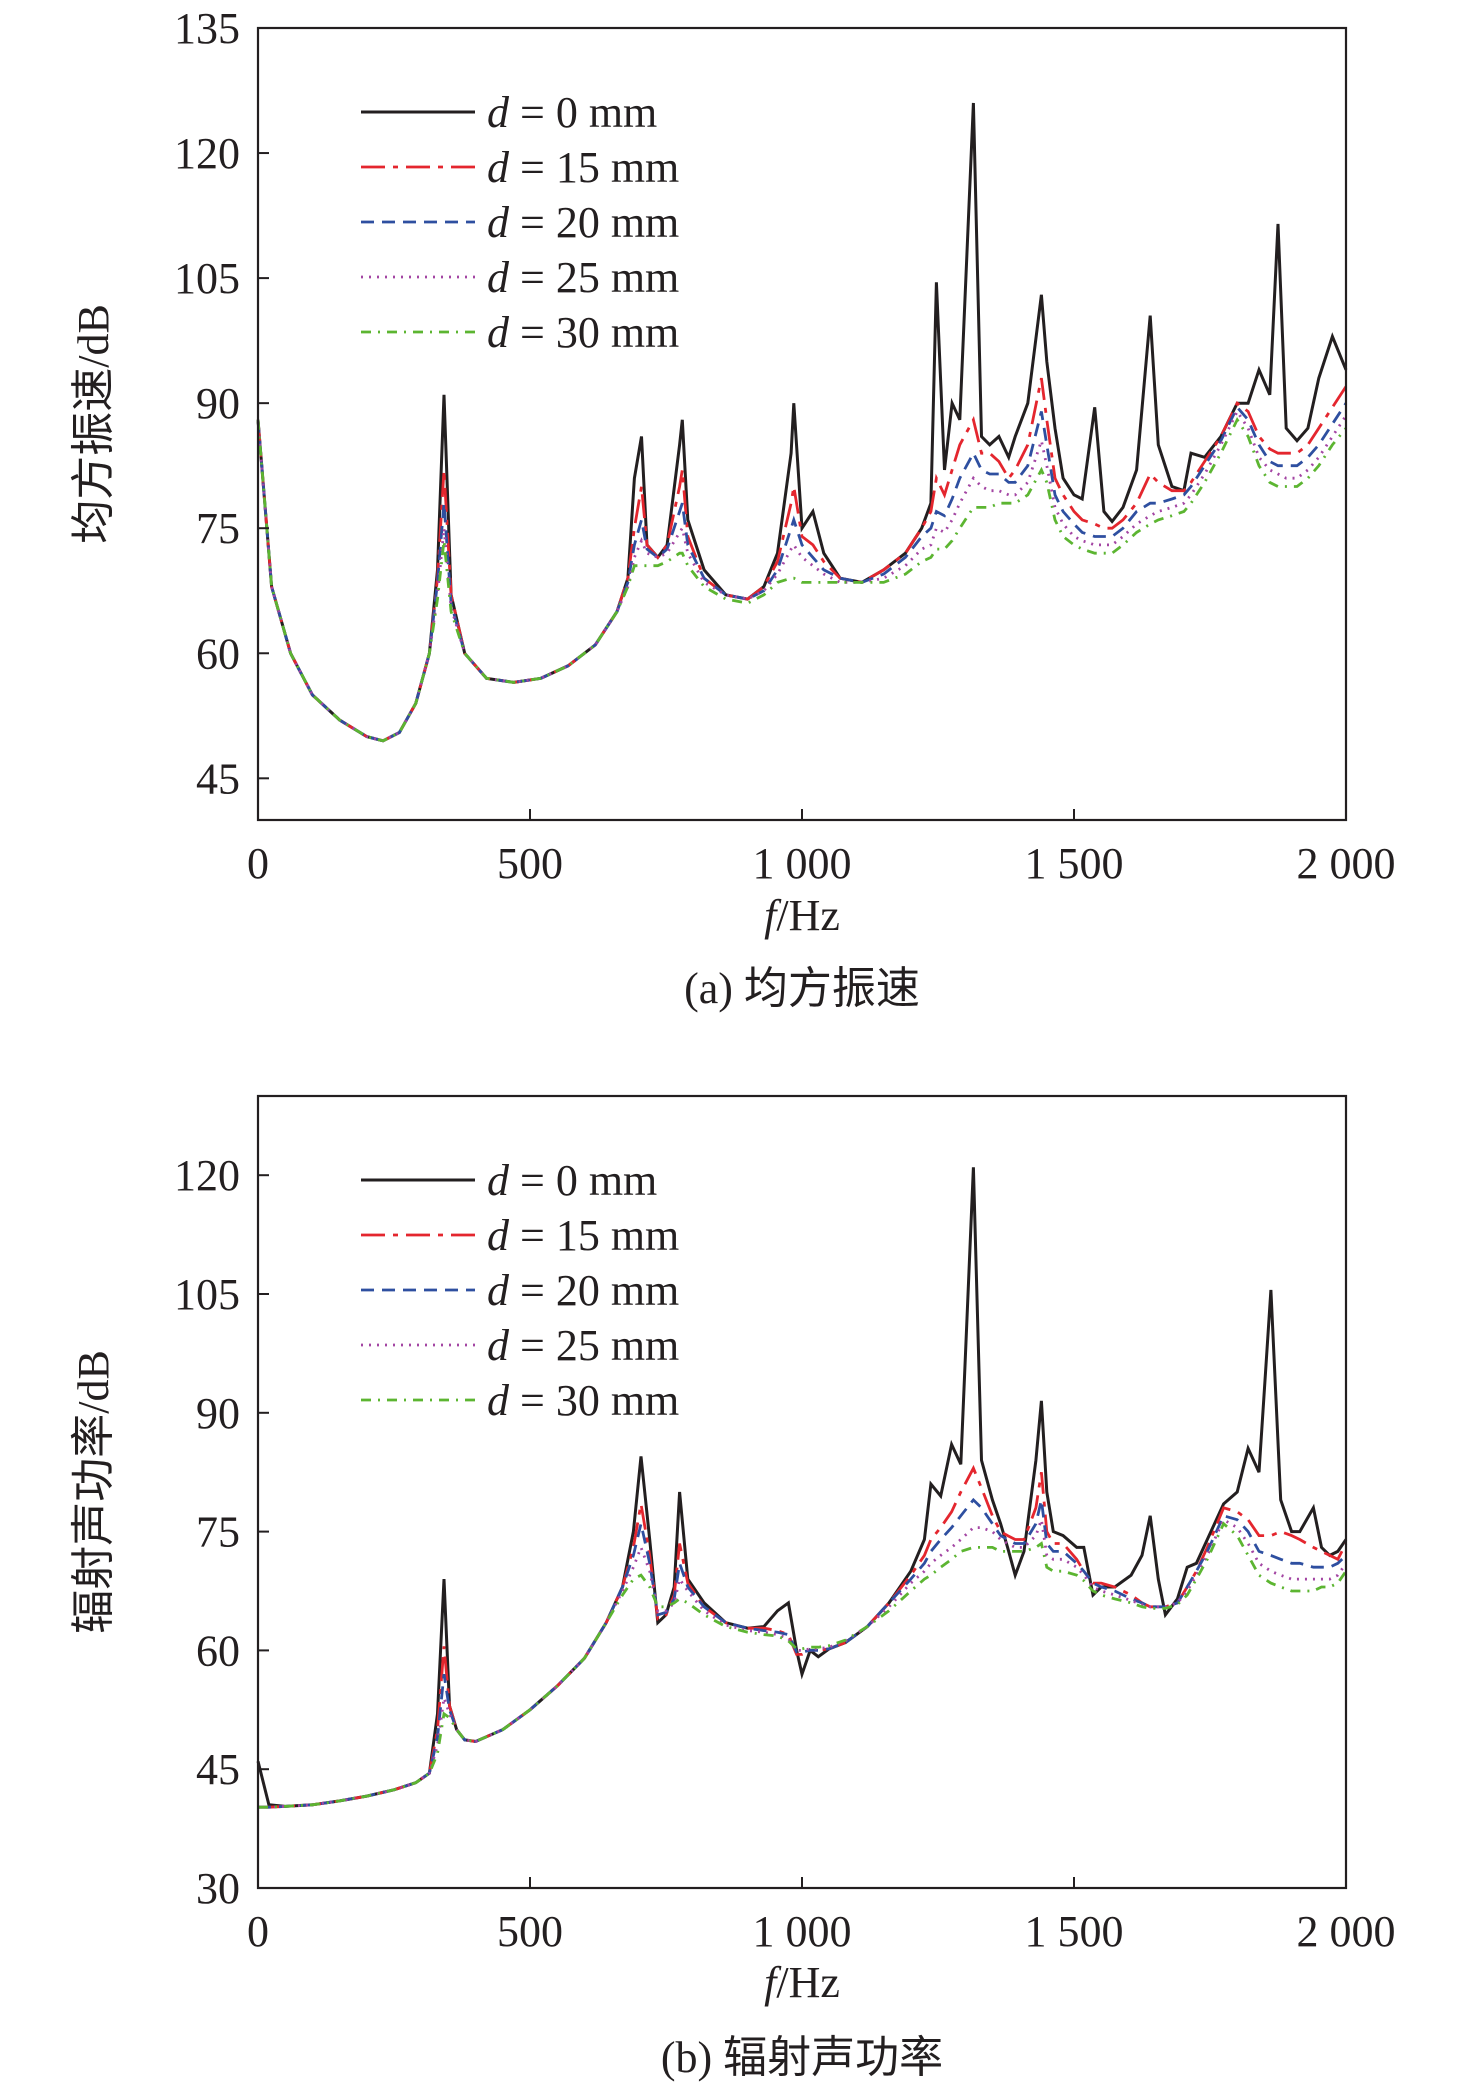  I want to click on y-tick-label: 30, so click(218, 1888).